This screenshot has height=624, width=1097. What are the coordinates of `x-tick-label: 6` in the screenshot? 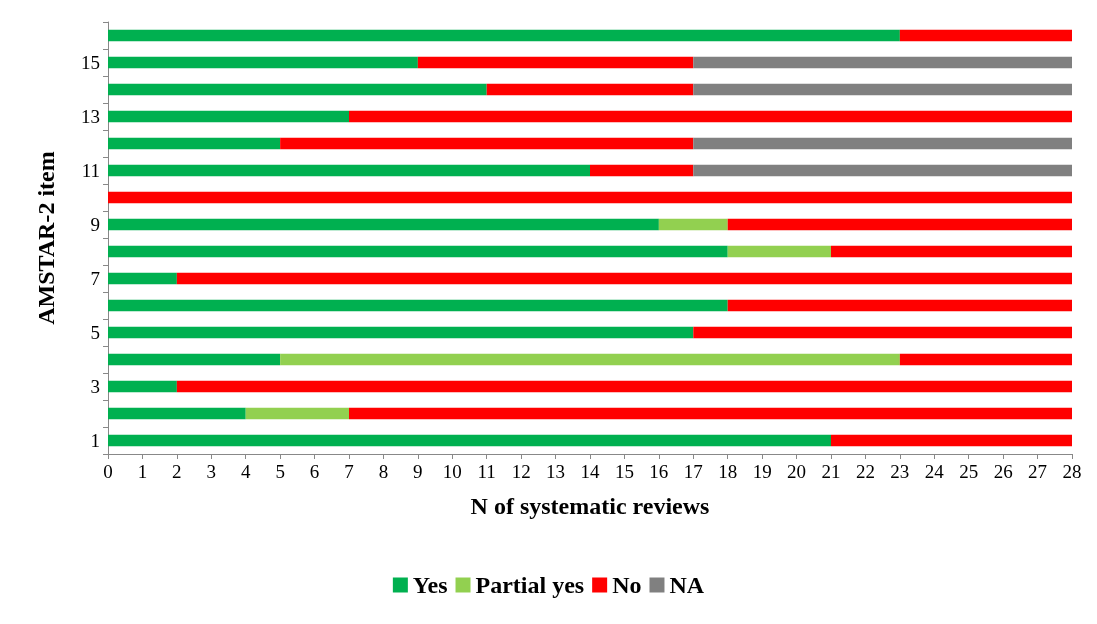 It's located at (314, 471).